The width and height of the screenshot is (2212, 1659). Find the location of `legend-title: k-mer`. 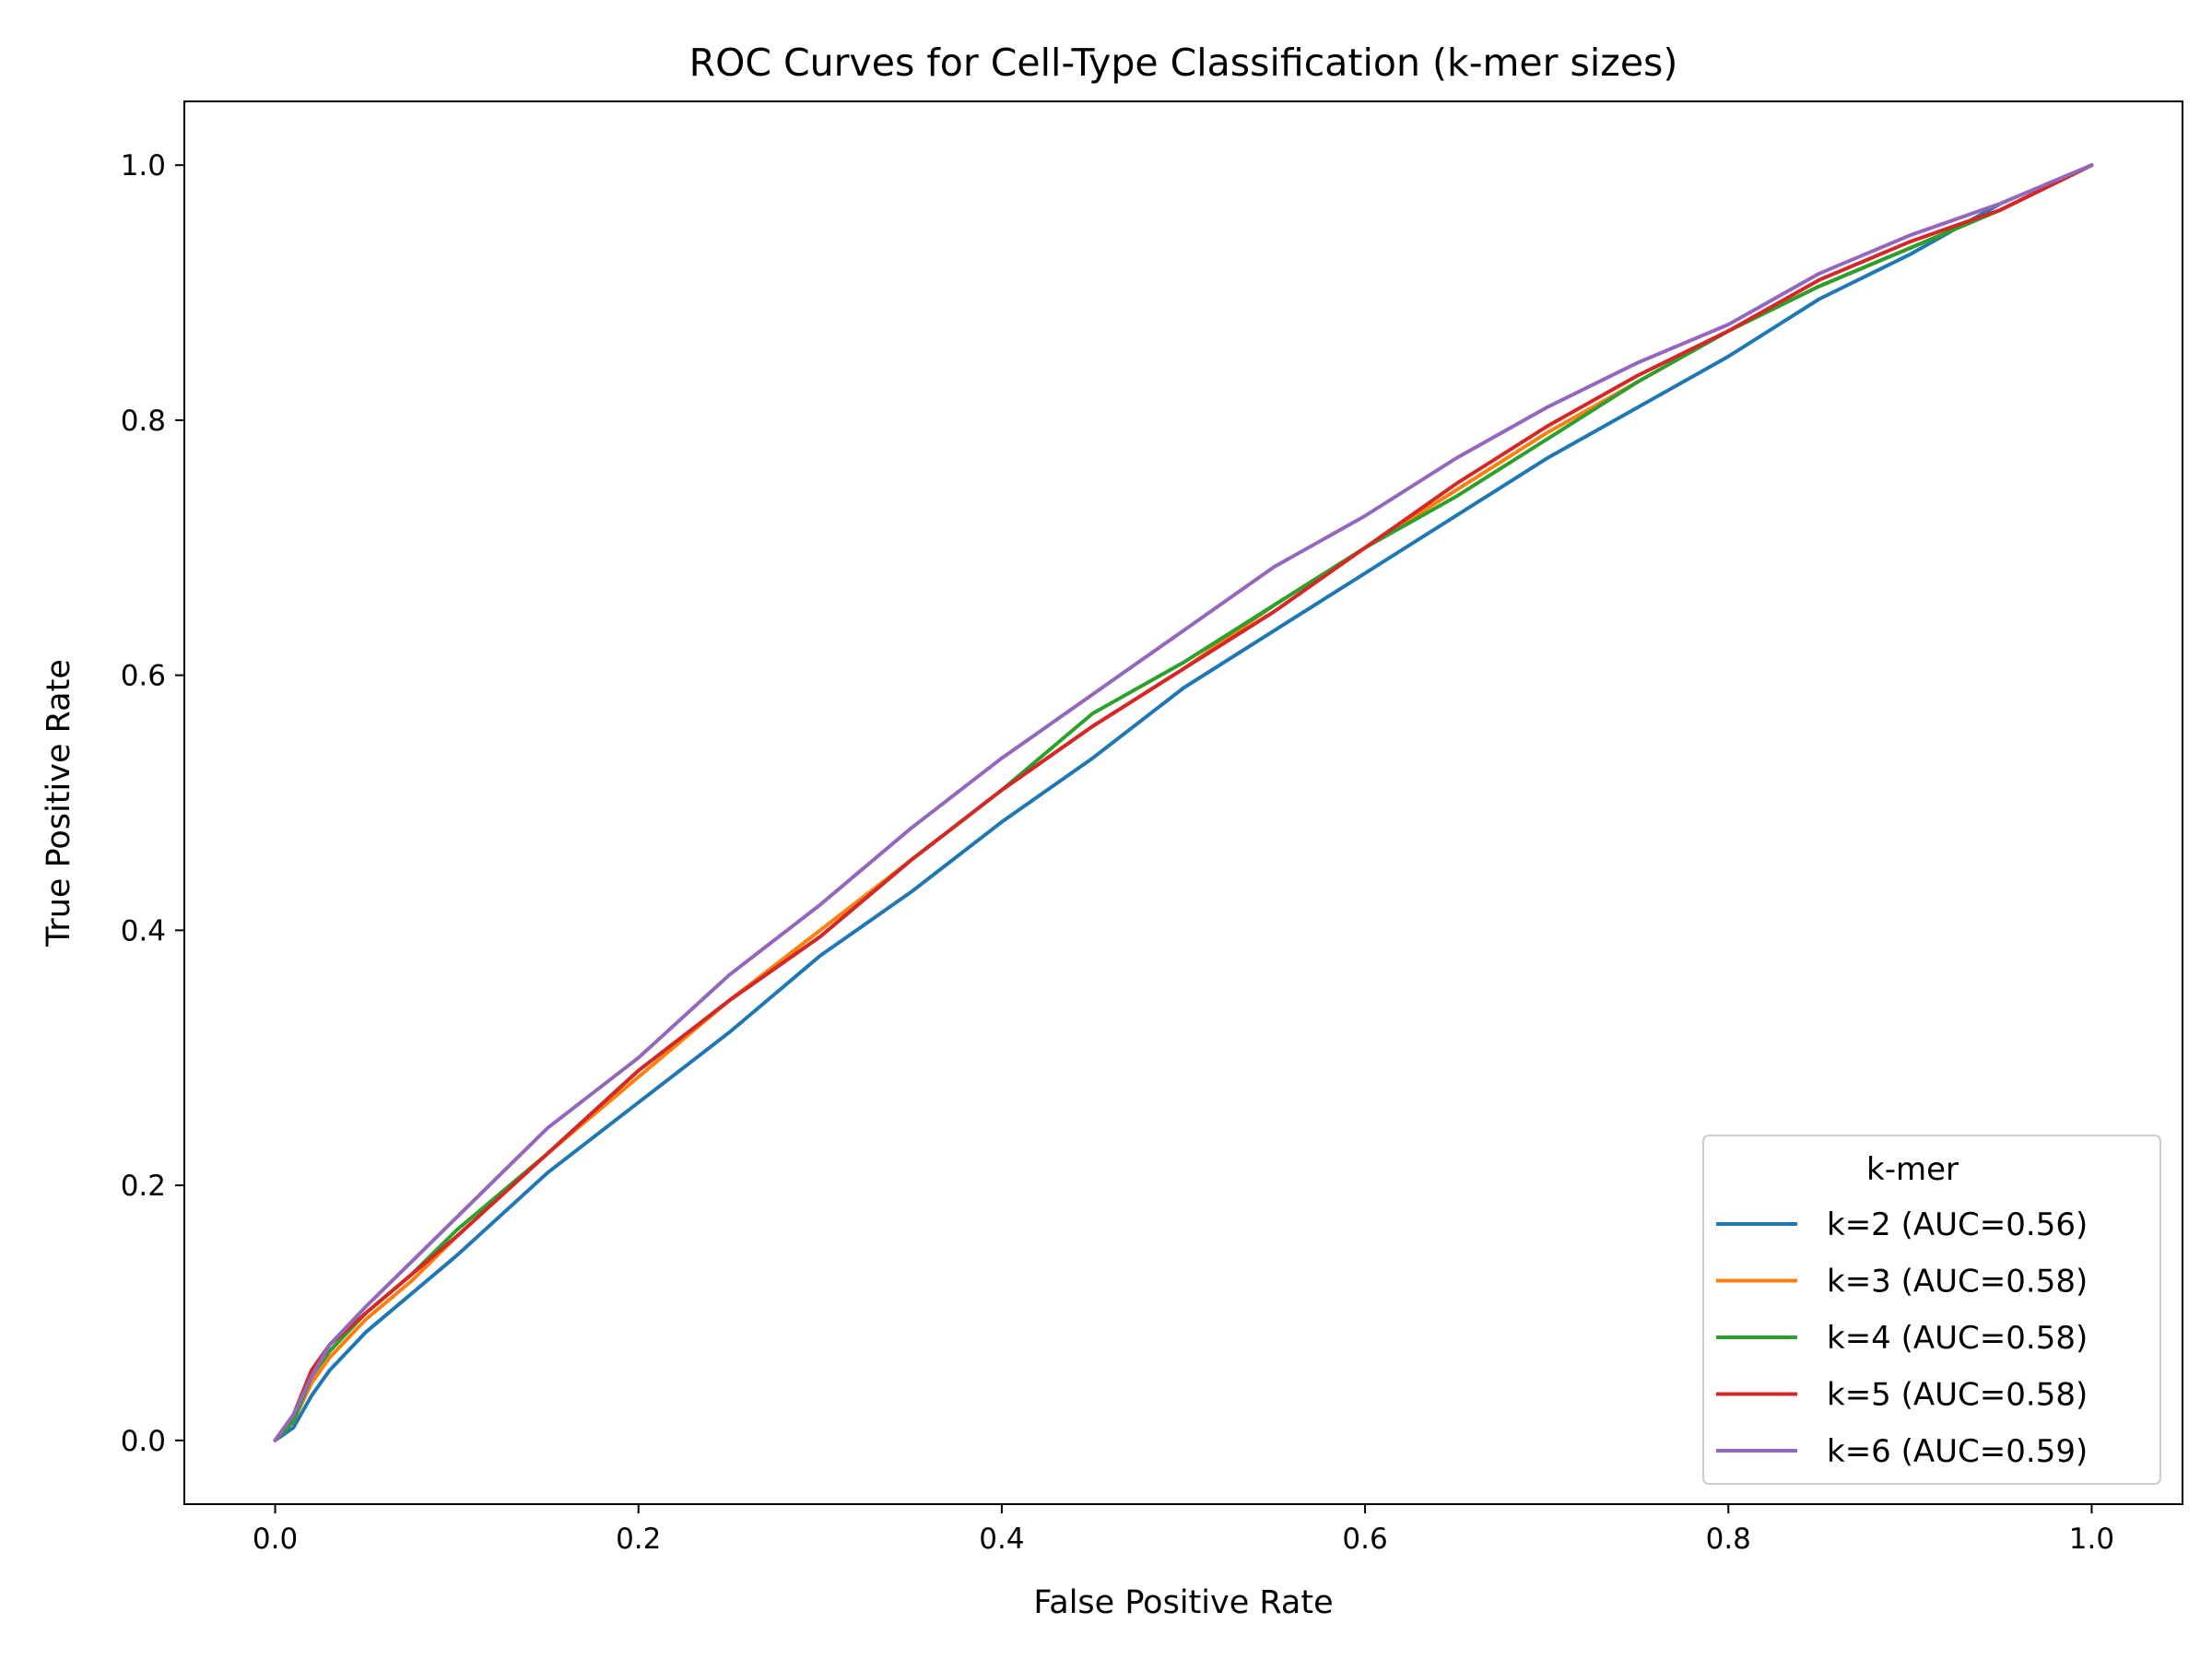

legend-title: k-mer is located at coordinates (1912, 1169).